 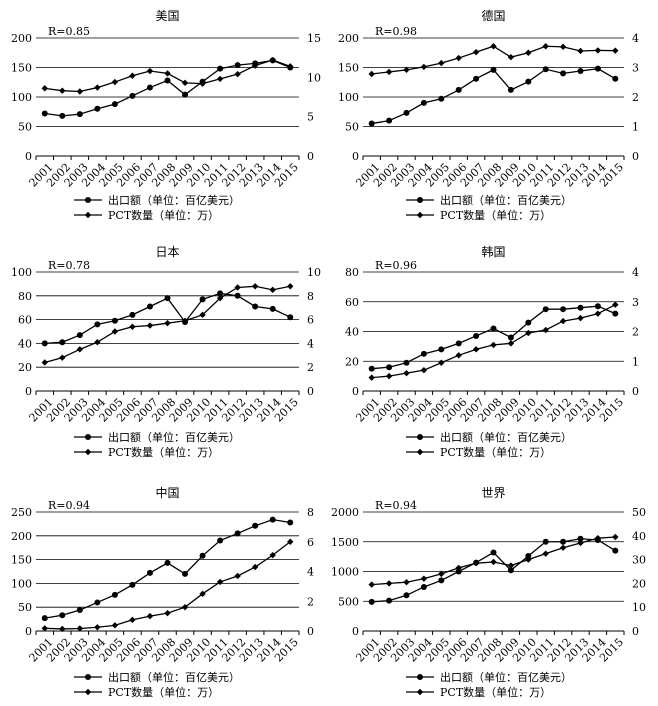 I want to click on y-left-tick-label: 2000, so click(x=345, y=512).